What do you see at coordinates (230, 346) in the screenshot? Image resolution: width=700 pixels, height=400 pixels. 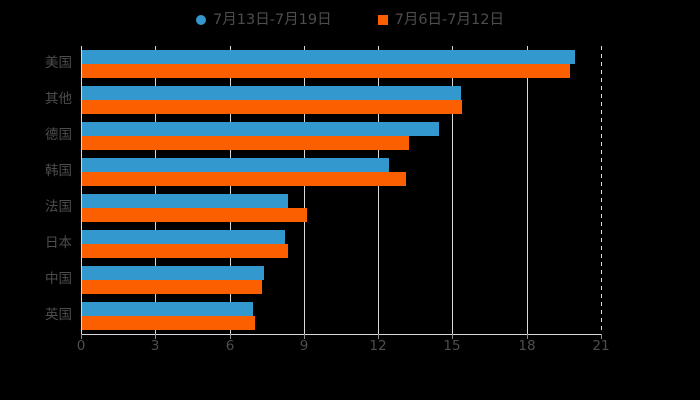 I see `x-axis-tick-label: 6` at bounding box center [230, 346].